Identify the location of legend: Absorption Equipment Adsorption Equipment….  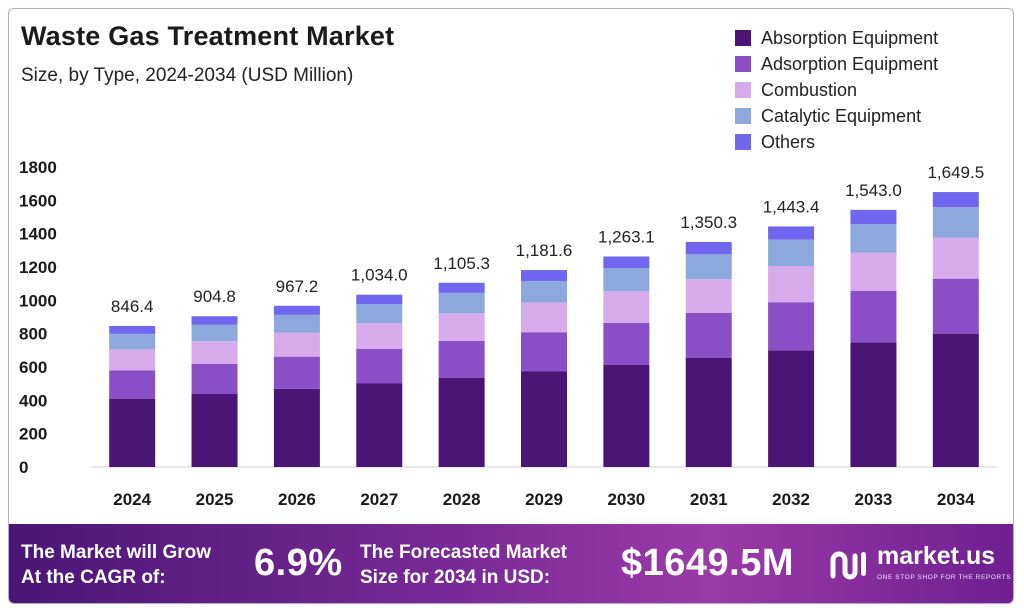
(836, 90).